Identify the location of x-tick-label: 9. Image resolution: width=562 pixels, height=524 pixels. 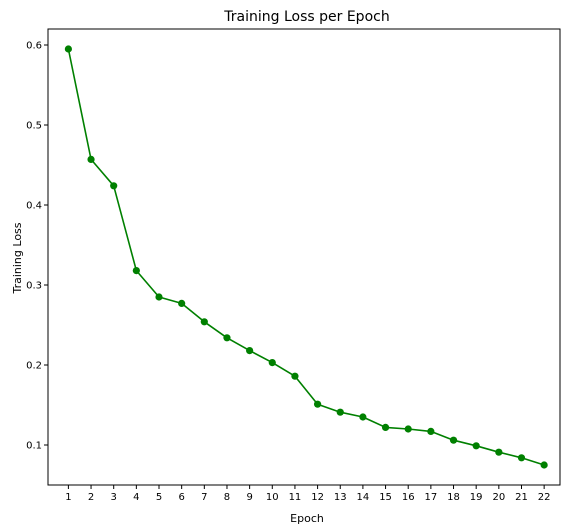
(249, 497).